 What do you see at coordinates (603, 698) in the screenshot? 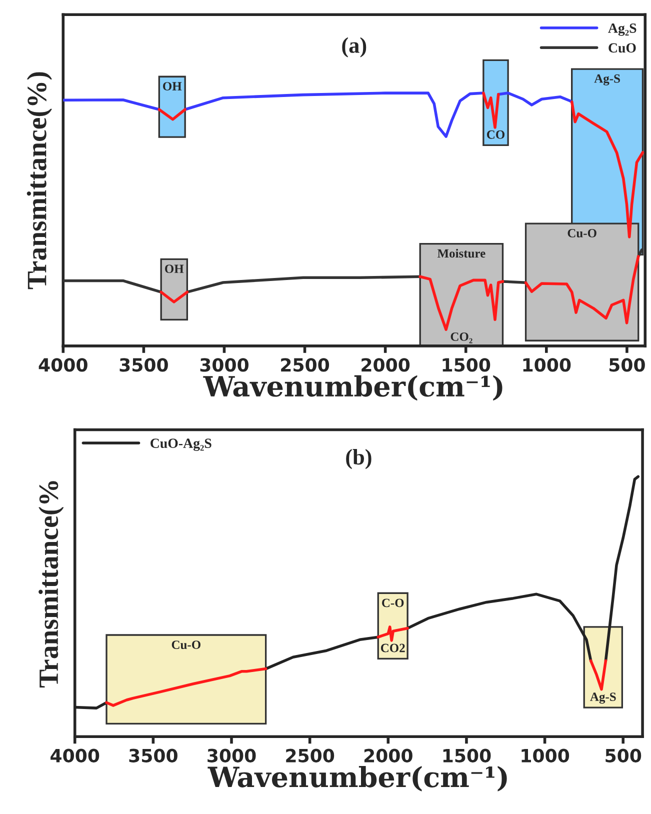
I see `annotation: Ag-S` at bounding box center [603, 698].